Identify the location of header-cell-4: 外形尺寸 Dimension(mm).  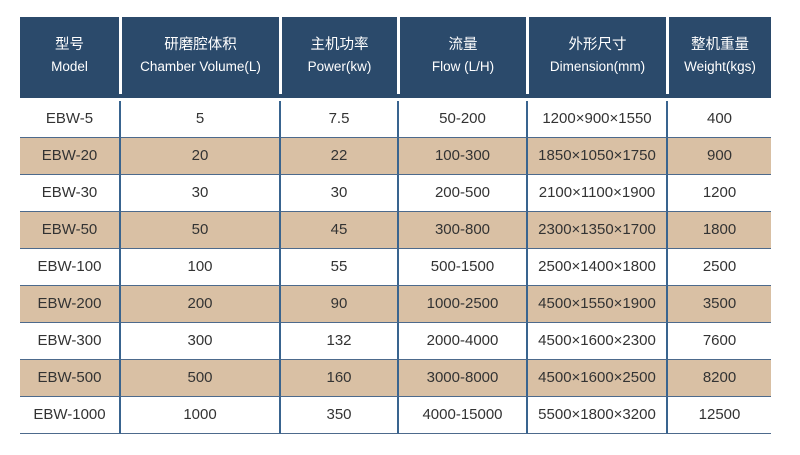
(597, 55).